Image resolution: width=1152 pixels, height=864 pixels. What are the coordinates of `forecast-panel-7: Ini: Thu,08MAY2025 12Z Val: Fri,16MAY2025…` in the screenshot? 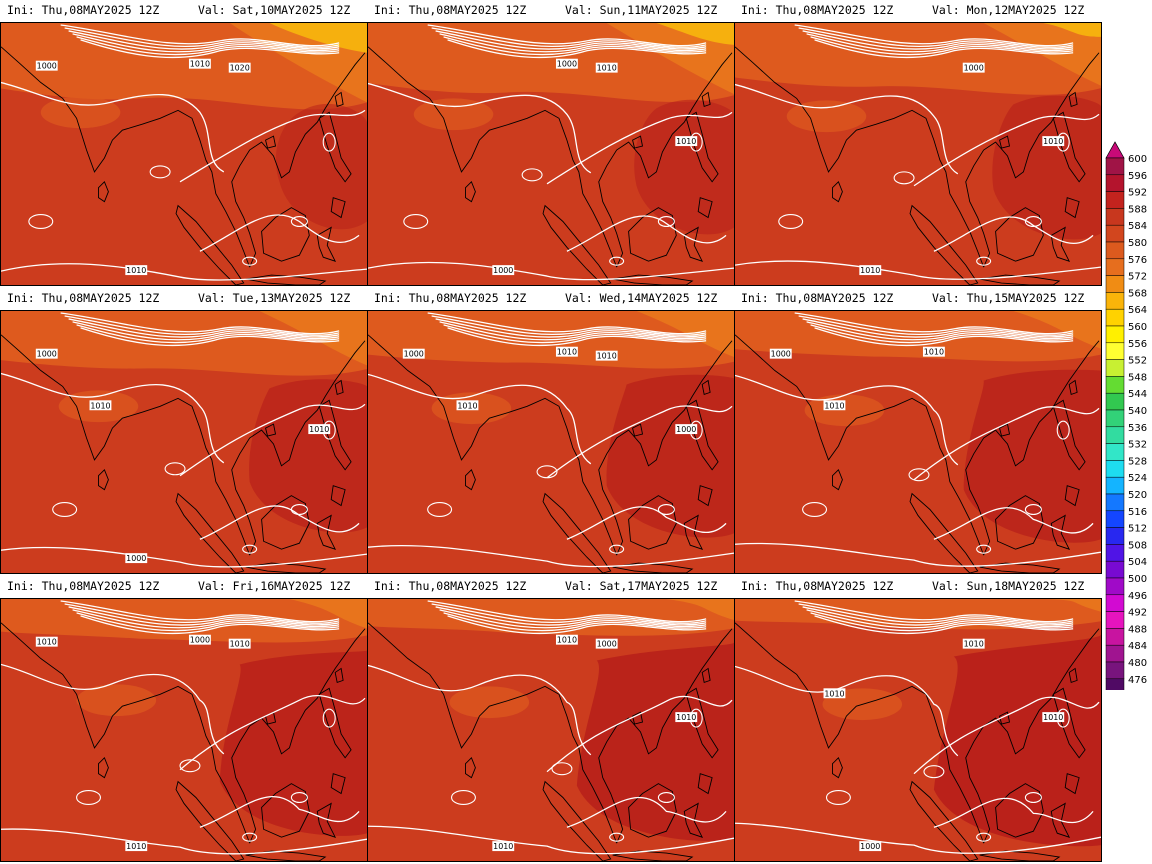 It's located at (184, 719).